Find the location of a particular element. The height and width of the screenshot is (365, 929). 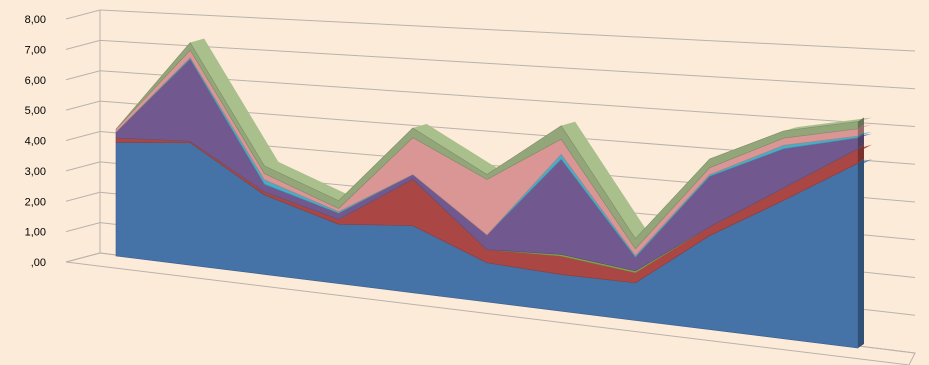

y-tick-label: 3,00 is located at coordinates (35, 172).